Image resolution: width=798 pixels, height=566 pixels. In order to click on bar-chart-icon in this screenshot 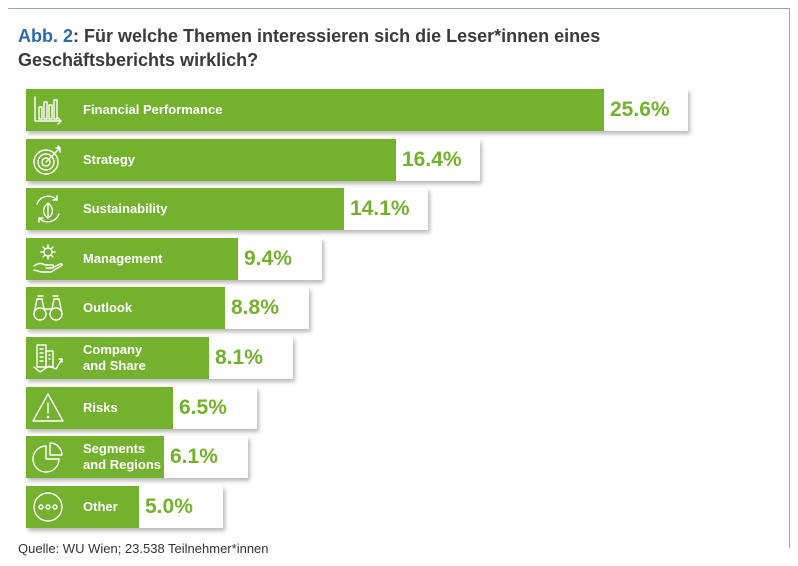, I will do `click(48, 110)`.